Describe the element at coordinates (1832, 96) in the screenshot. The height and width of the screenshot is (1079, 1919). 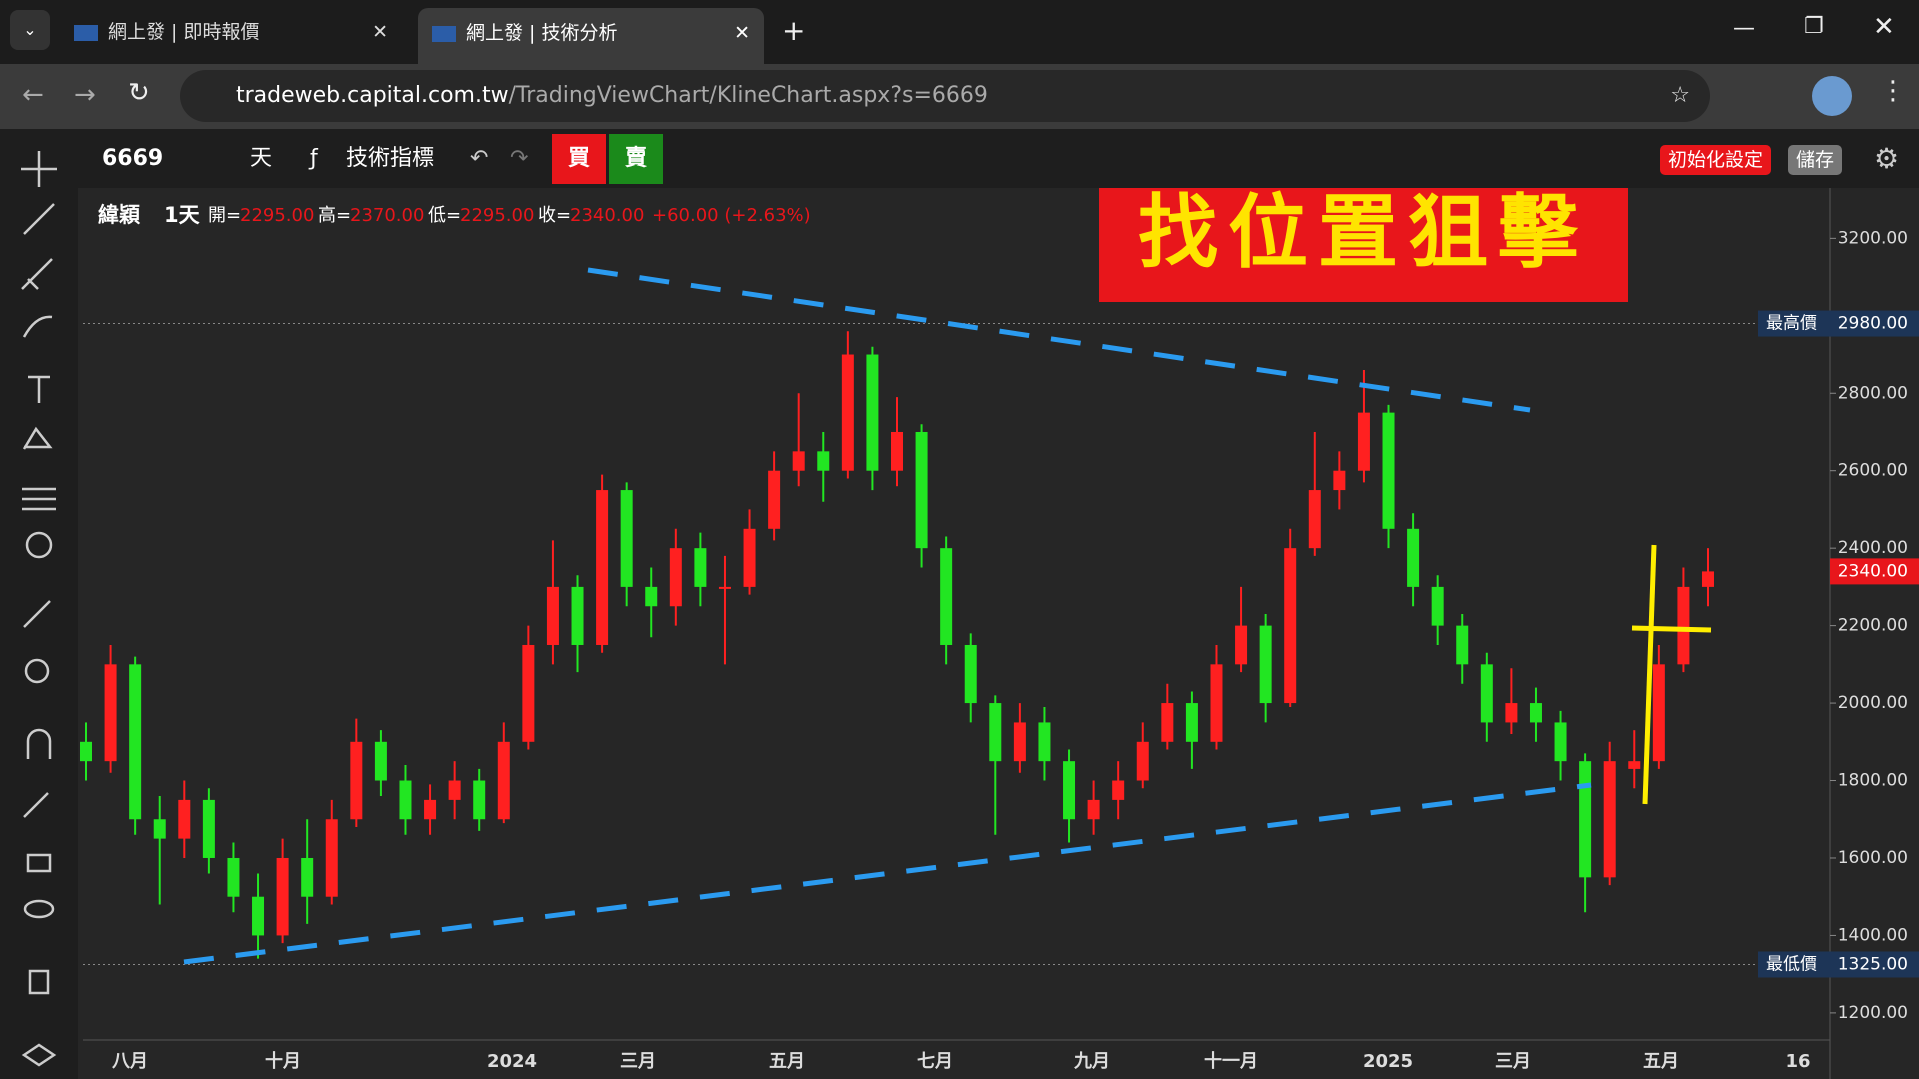
I see `profile` at that location.